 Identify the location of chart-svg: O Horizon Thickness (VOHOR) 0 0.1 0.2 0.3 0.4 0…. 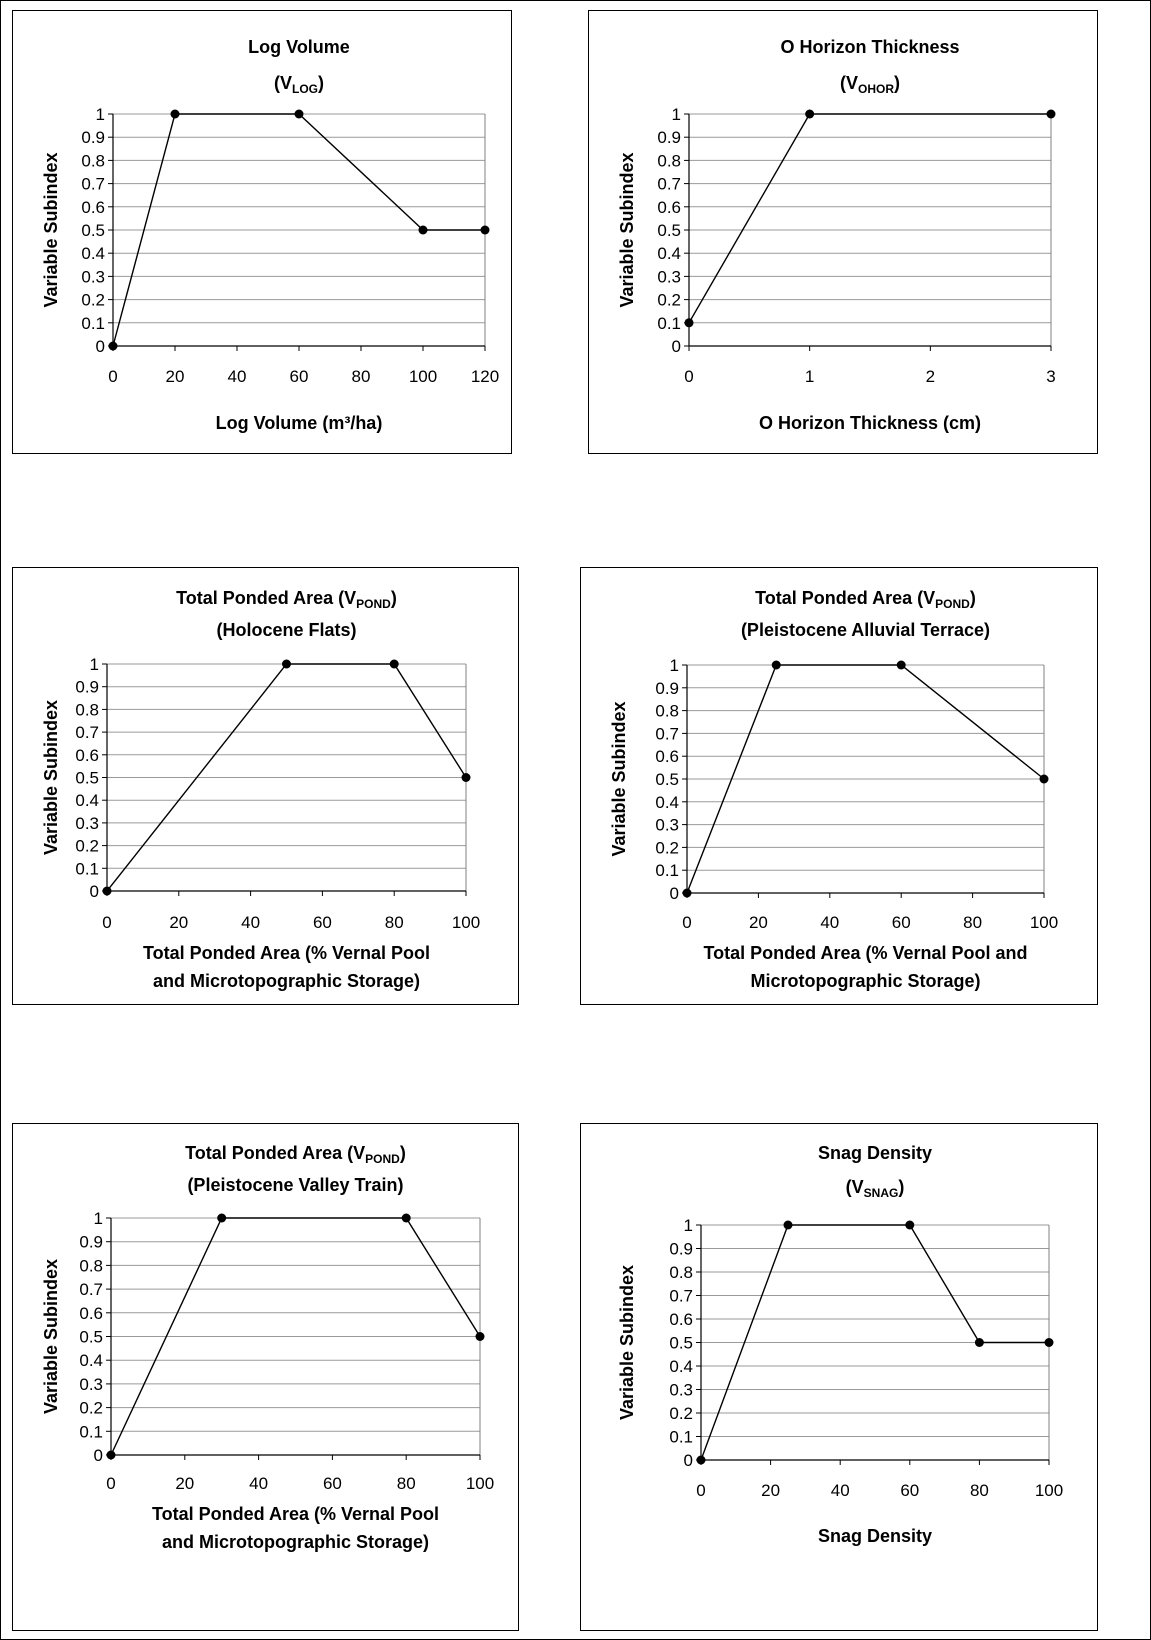
(836, 235).